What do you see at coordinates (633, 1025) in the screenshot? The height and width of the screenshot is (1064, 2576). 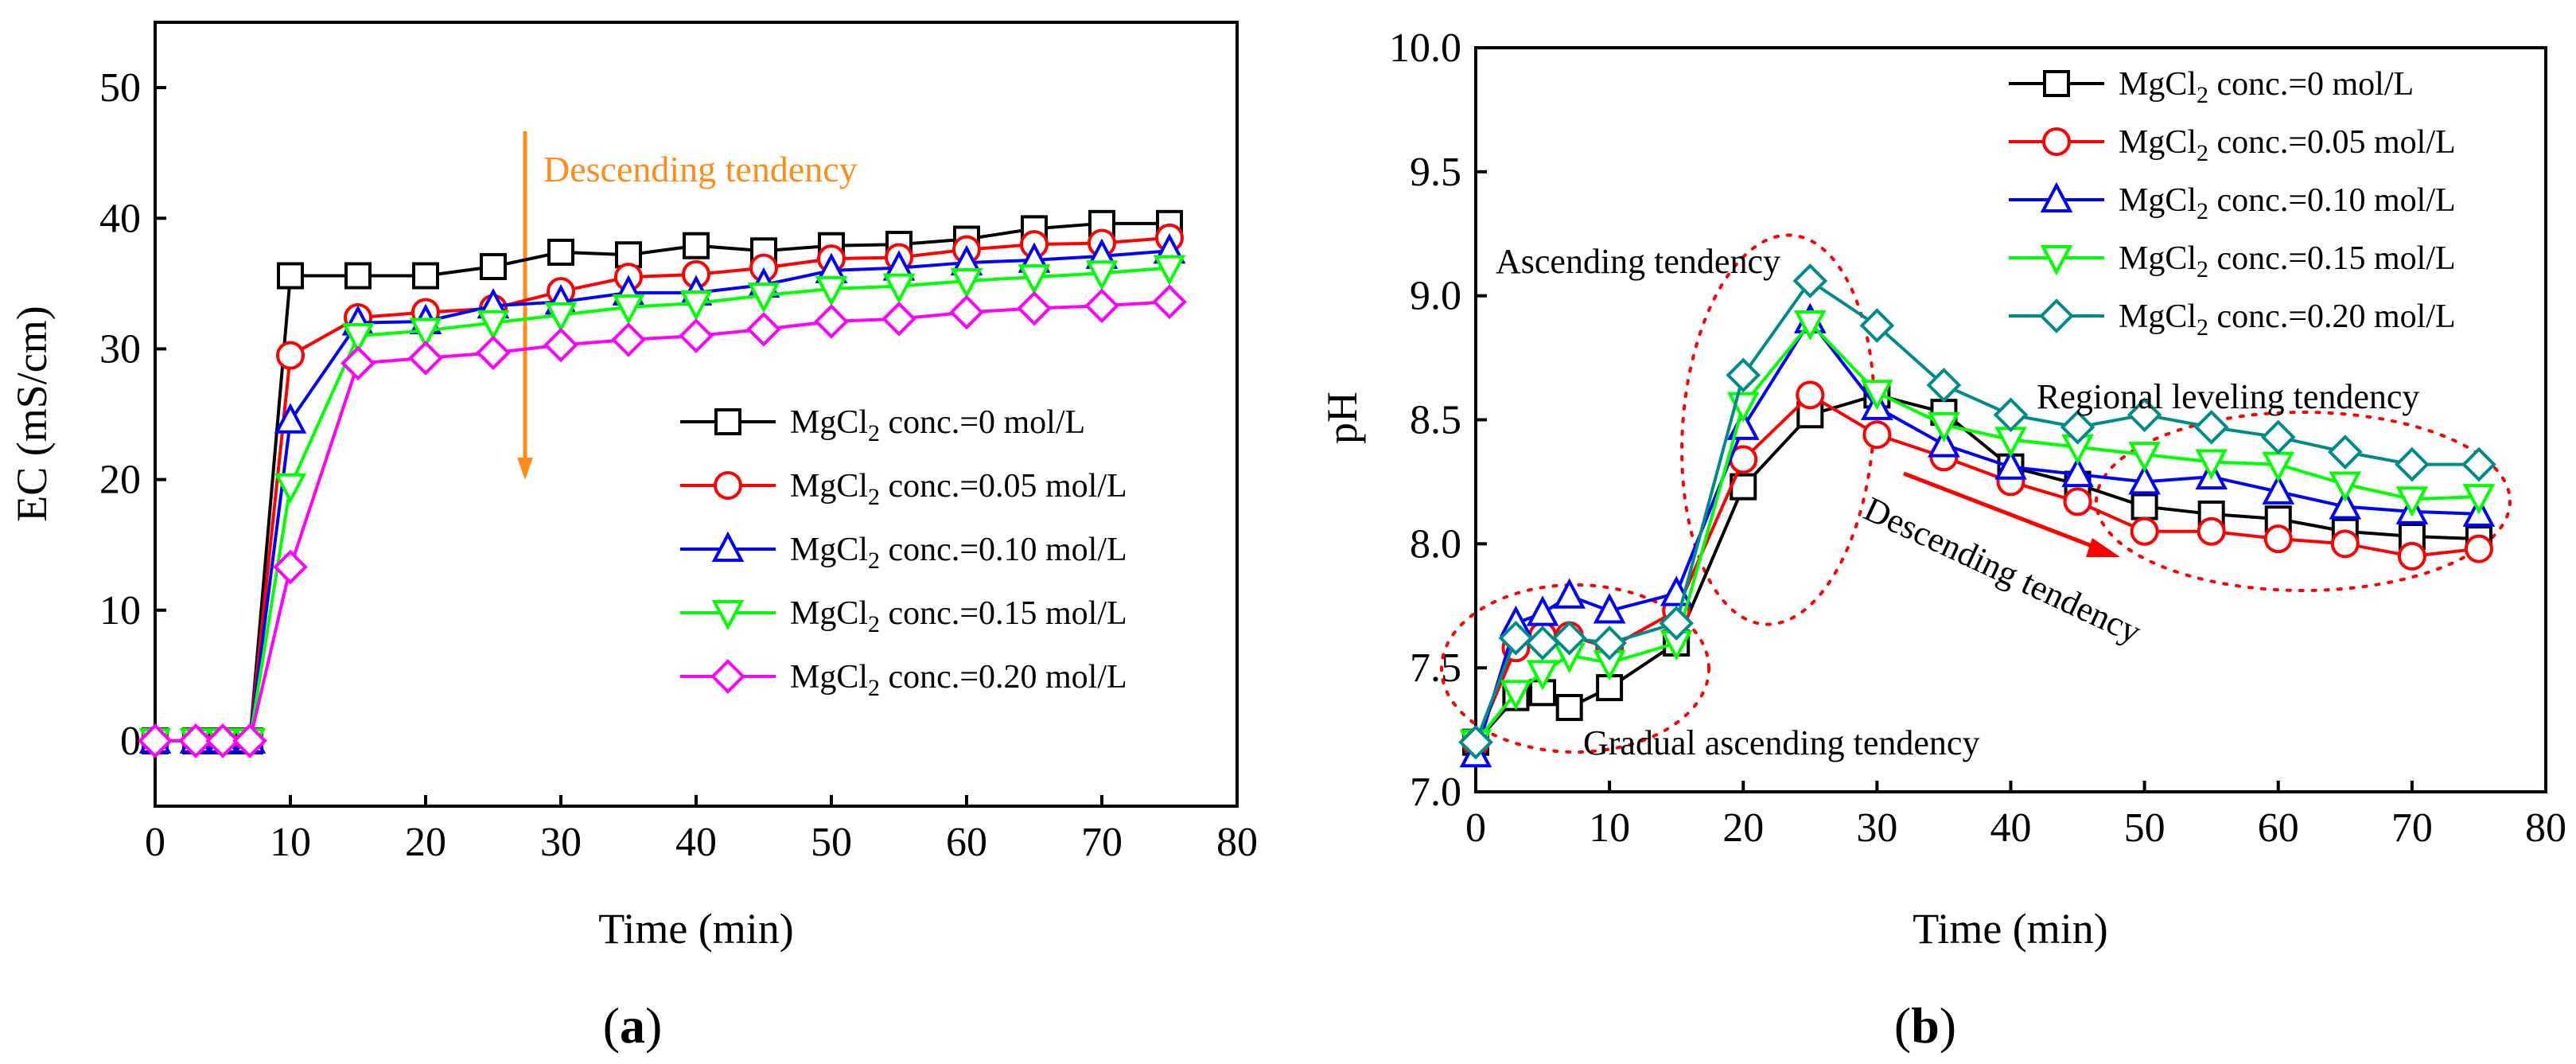 I see `chart-a-panel-label: (a)` at bounding box center [633, 1025].